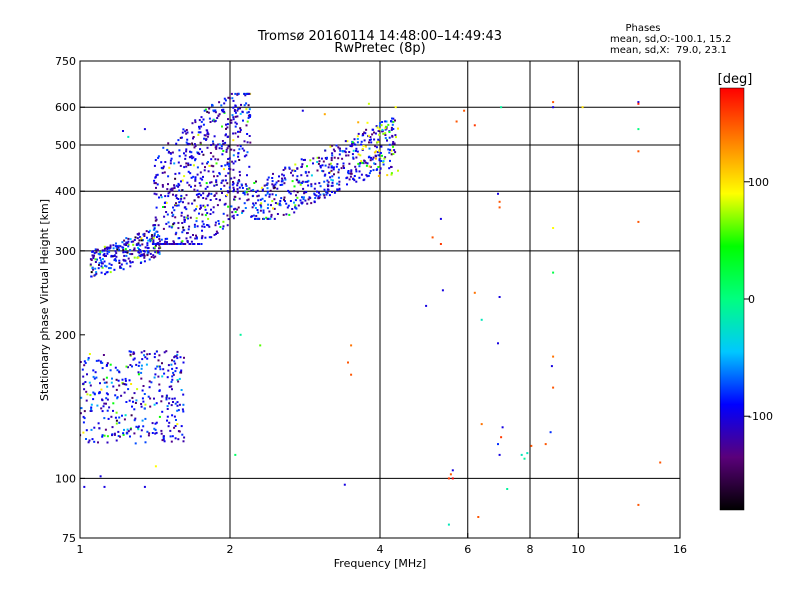 The image size is (800, 600). What do you see at coordinates (44, 300) in the screenshot?
I see `y-axis-label: Stationary phase Virtual Height [km]` at bounding box center [44, 300].